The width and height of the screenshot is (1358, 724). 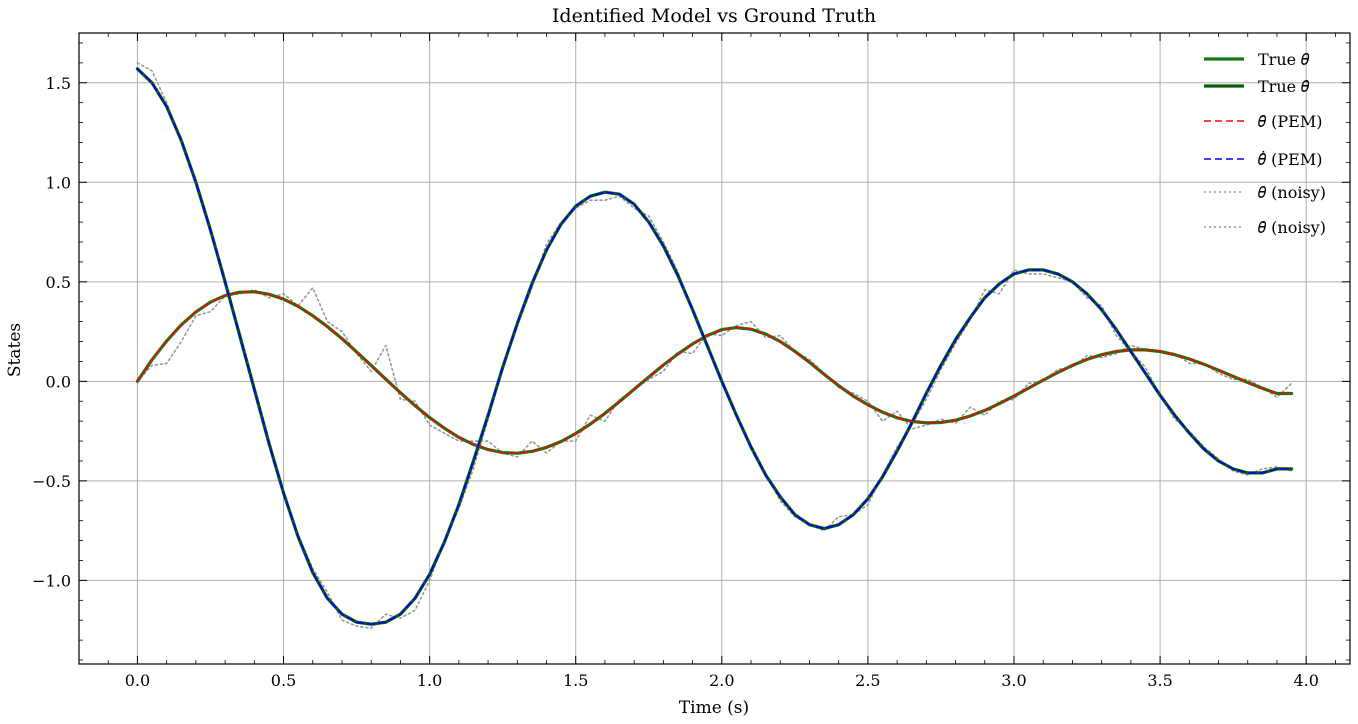 What do you see at coordinates (721, 680) in the screenshot?
I see `x-tick-label: 2.0` at bounding box center [721, 680].